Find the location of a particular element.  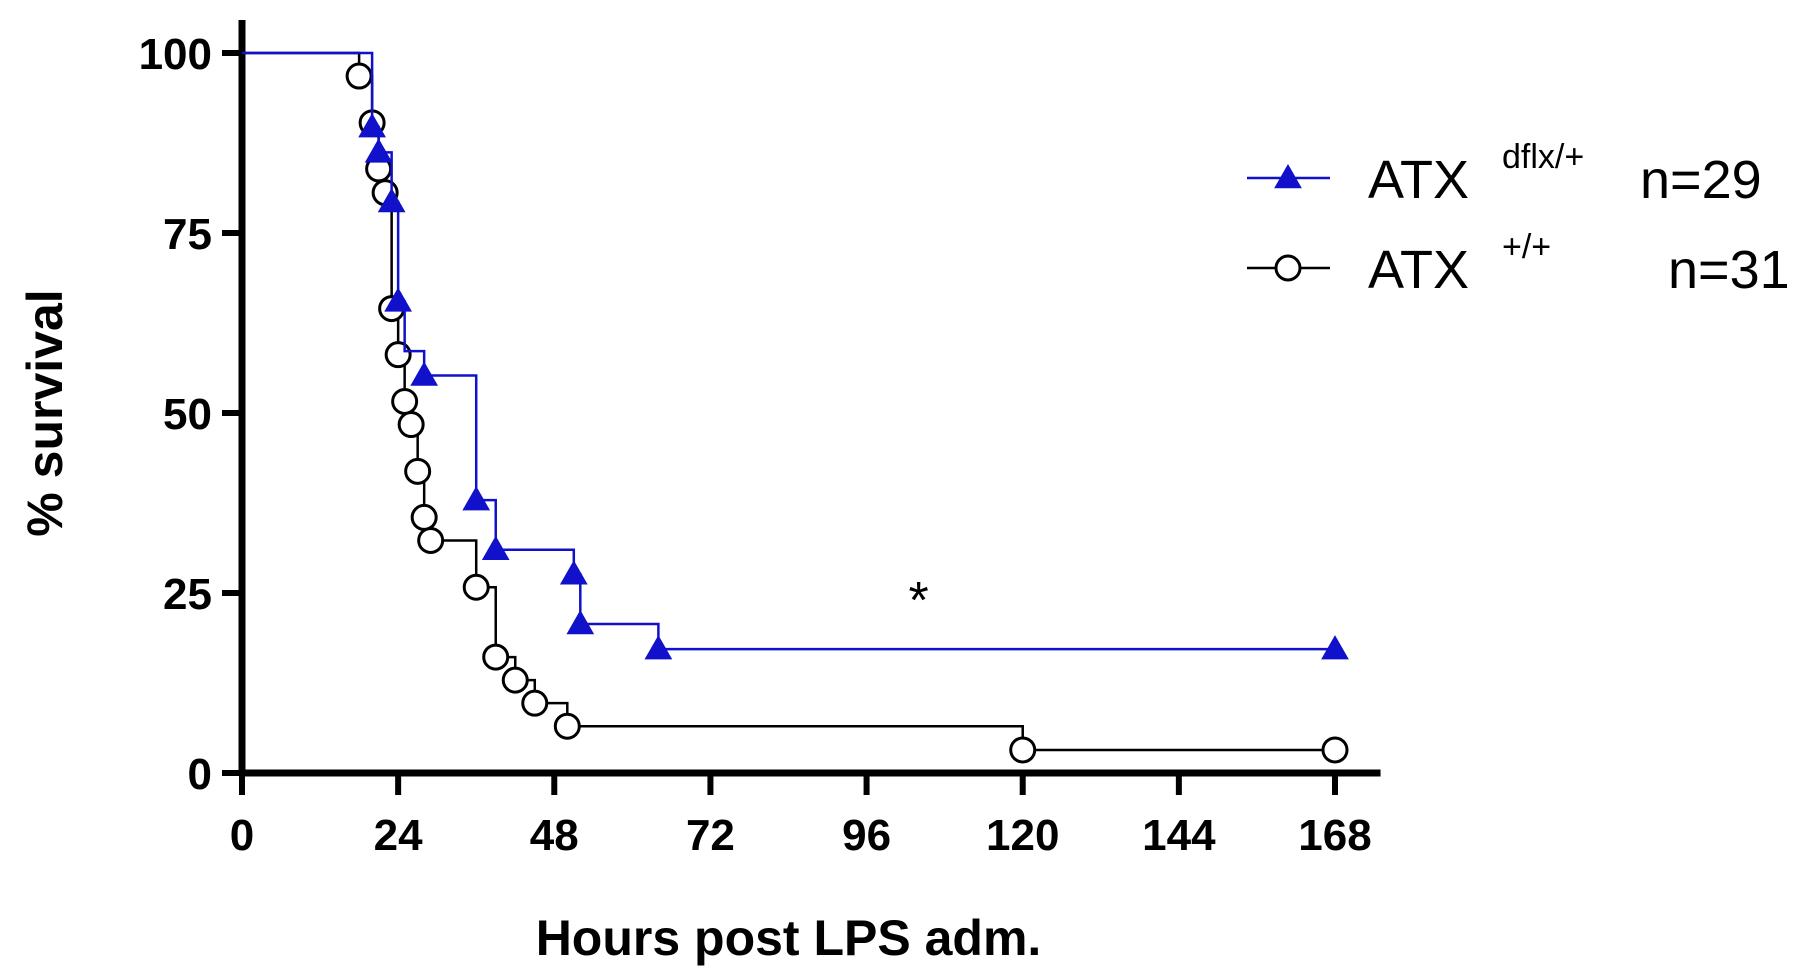

x-tick-label: 120 is located at coordinates (1022, 835).